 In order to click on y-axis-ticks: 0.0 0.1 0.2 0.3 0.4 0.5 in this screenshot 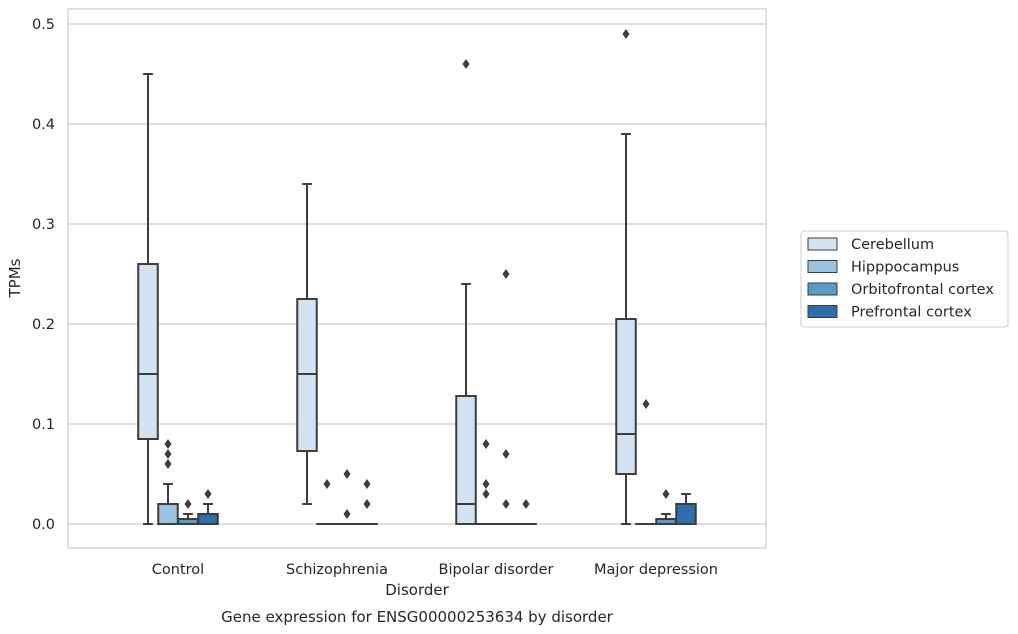, I will do `click(43, 275)`.